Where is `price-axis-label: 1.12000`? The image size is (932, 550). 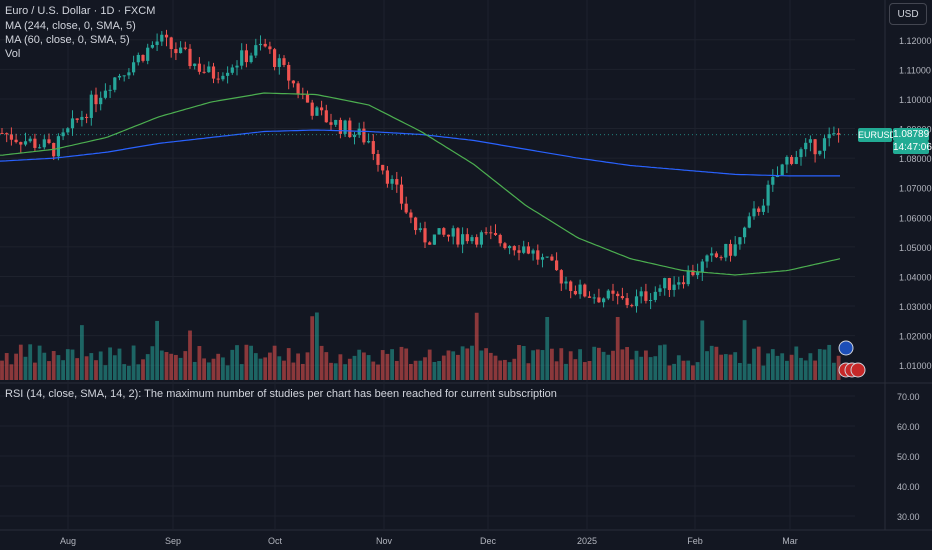 price-axis-label: 1.12000 is located at coordinates (915, 41).